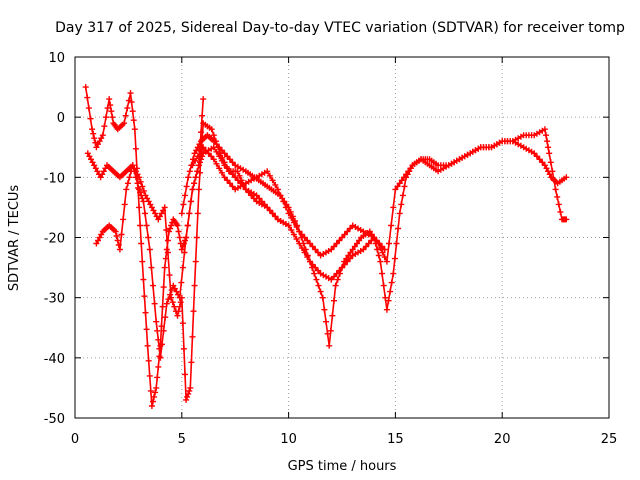  Describe the element at coordinates (61, 118) in the screenshot. I see `y-tick-label: 0` at that location.